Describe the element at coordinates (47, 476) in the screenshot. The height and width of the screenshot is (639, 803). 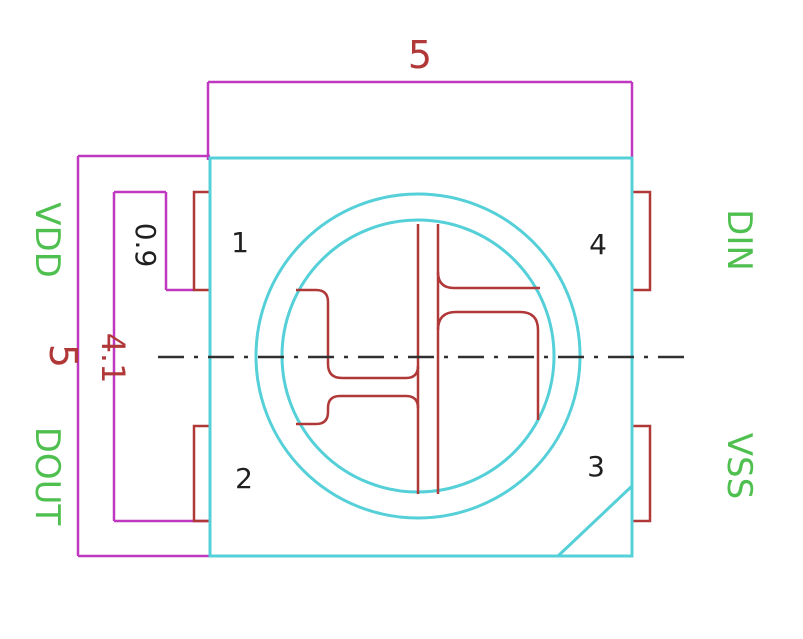
I see `signal-label-dout: DOUT` at that location.